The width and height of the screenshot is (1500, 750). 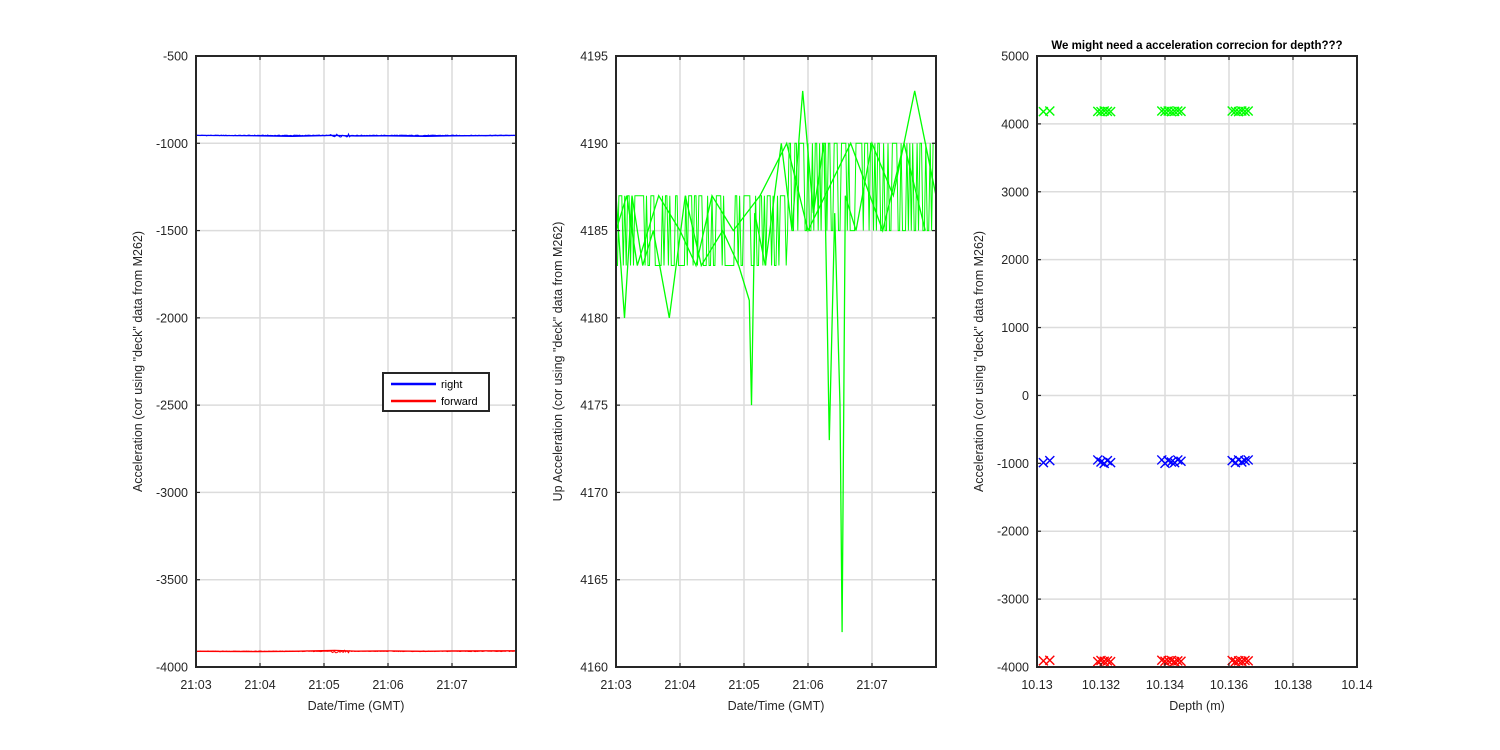 I want to click on y-tick-label: 4160, so click(x=594, y=668).